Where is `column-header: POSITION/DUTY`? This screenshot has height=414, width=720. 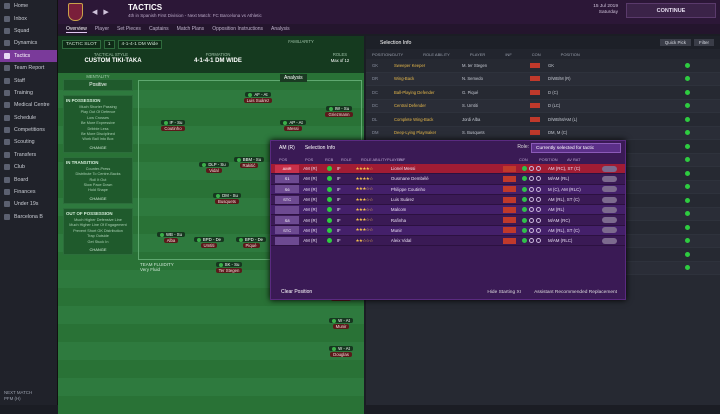 column-header: POSITION/DUTY is located at coordinates (388, 54).